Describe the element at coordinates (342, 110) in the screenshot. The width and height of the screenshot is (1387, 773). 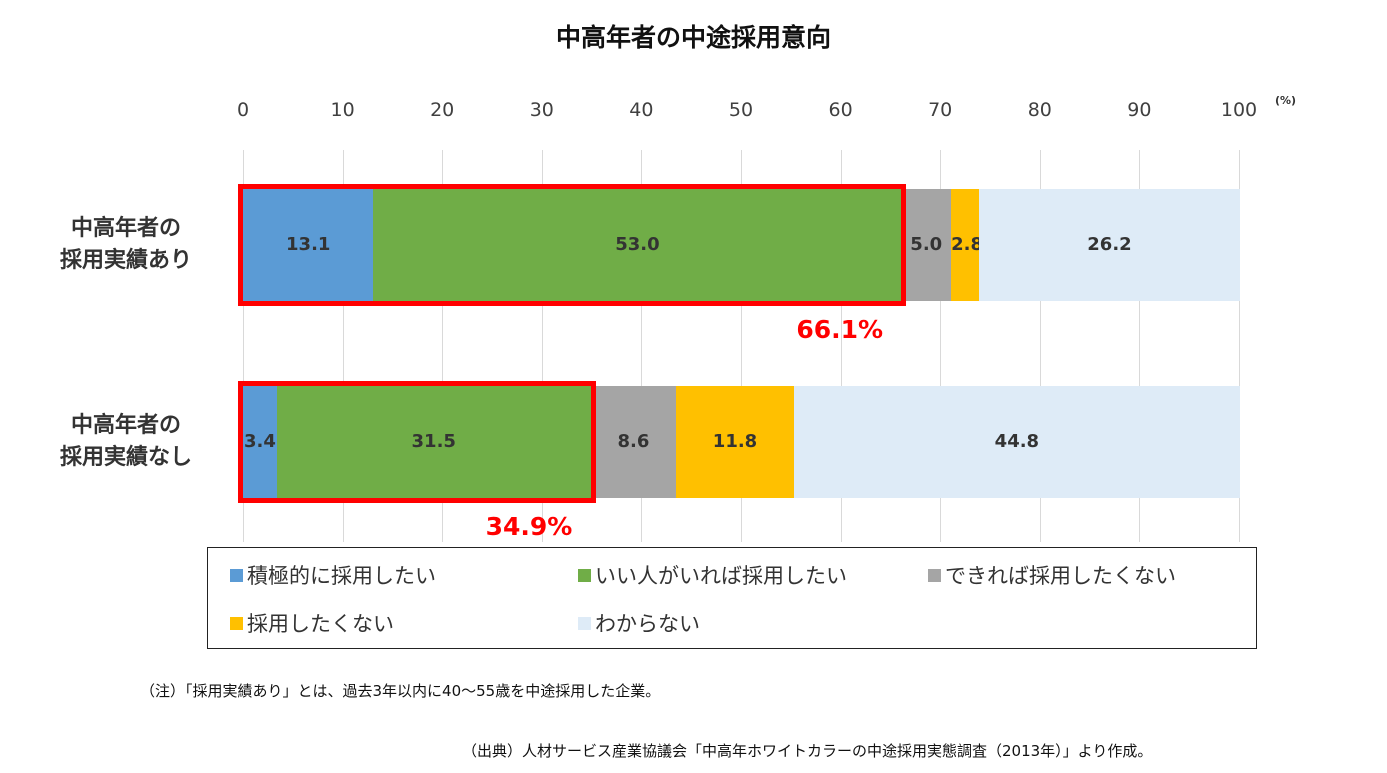
I see `x-tick-label: 10` at that location.